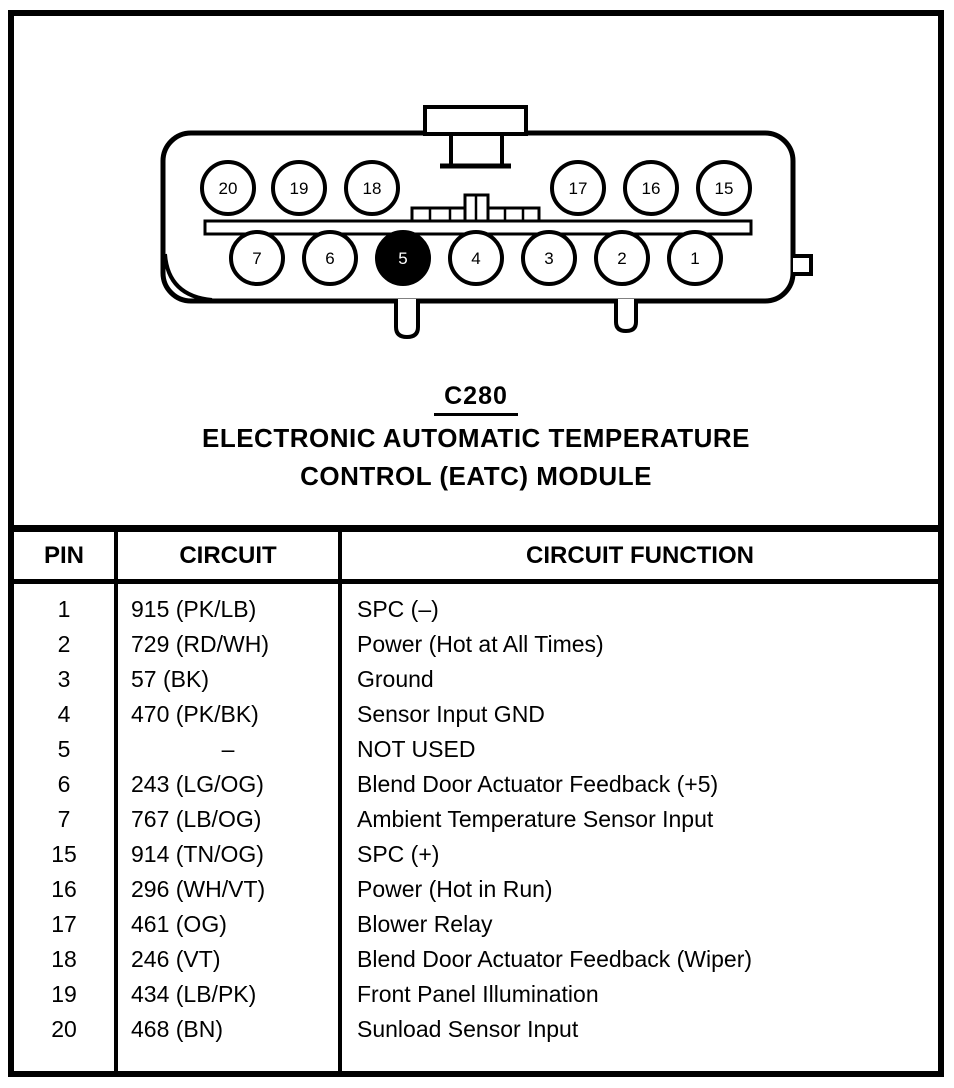 The height and width of the screenshot is (1088, 954). I want to click on circuit-function-cell: SPC (–), so click(638, 604).